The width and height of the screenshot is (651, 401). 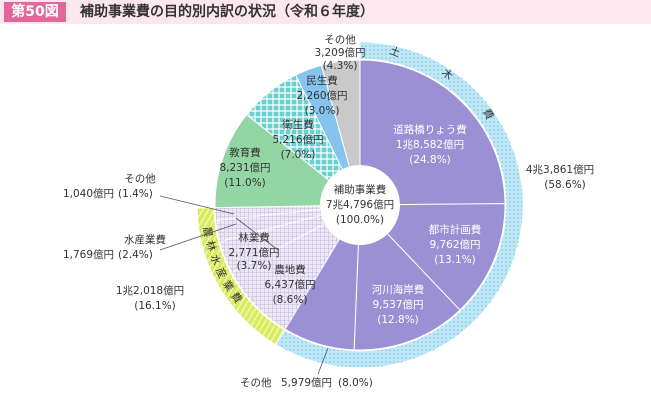 What do you see at coordinates (565, 185) in the screenshot?
I see `group-percent: (58.6%)` at bounding box center [565, 185].